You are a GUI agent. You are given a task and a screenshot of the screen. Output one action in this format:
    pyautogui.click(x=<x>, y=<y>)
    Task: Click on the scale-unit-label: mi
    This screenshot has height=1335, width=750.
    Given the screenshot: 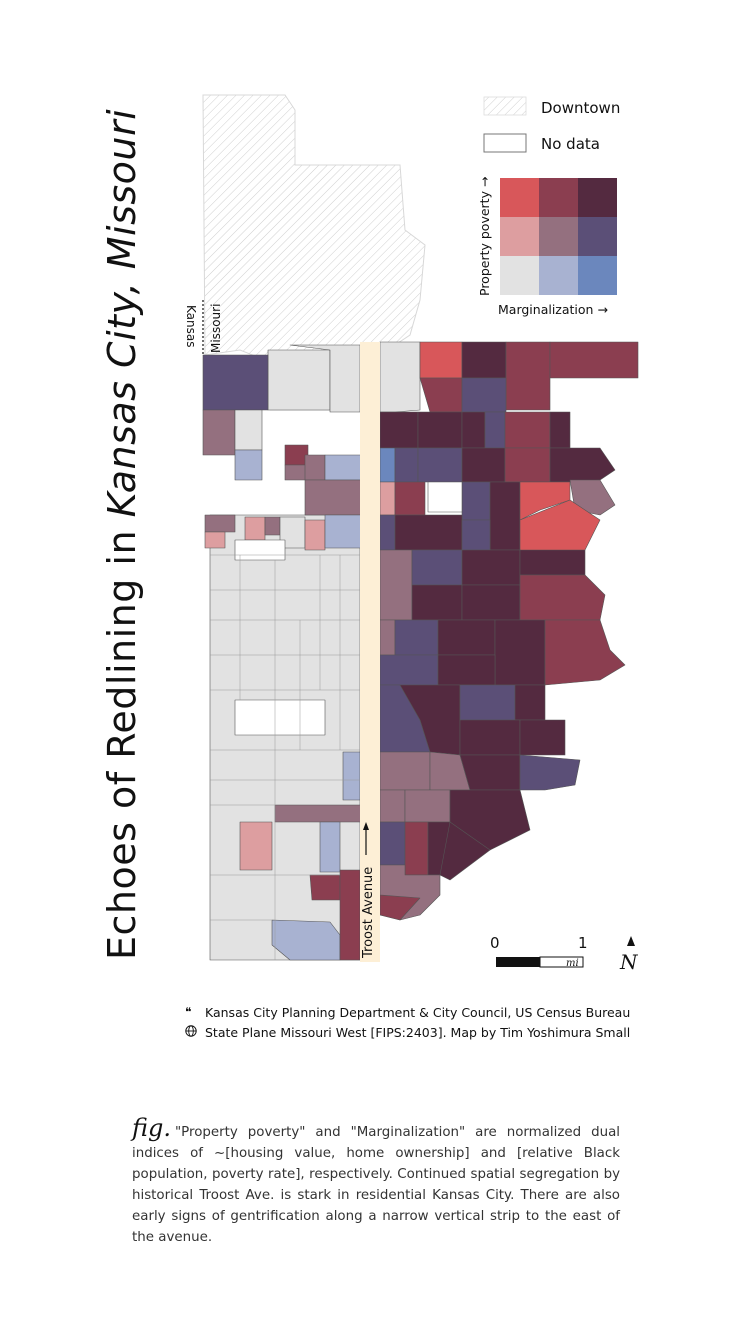 What is the action you would take?
    pyautogui.click(x=572, y=963)
    